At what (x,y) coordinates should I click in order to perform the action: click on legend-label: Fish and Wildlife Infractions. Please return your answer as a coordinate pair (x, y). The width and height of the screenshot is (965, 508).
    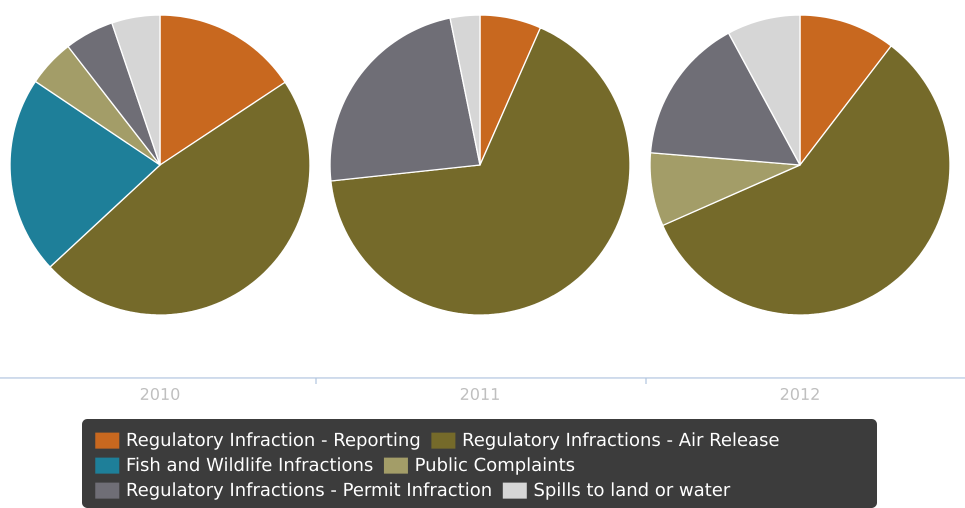
    Looking at the image, I should click on (250, 464).